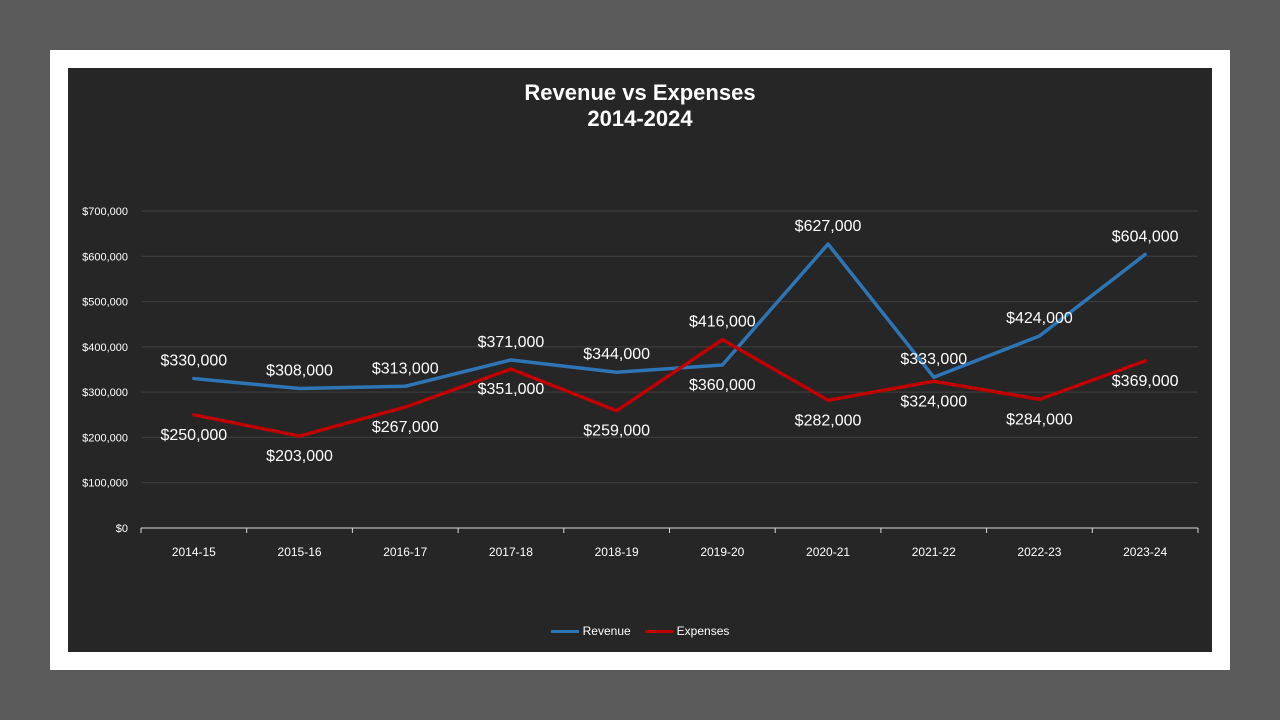 This screenshot has height=720, width=1280. What do you see at coordinates (1145, 552) in the screenshot?
I see `x-tick-label: 2023-24` at bounding box center [1145, 552].